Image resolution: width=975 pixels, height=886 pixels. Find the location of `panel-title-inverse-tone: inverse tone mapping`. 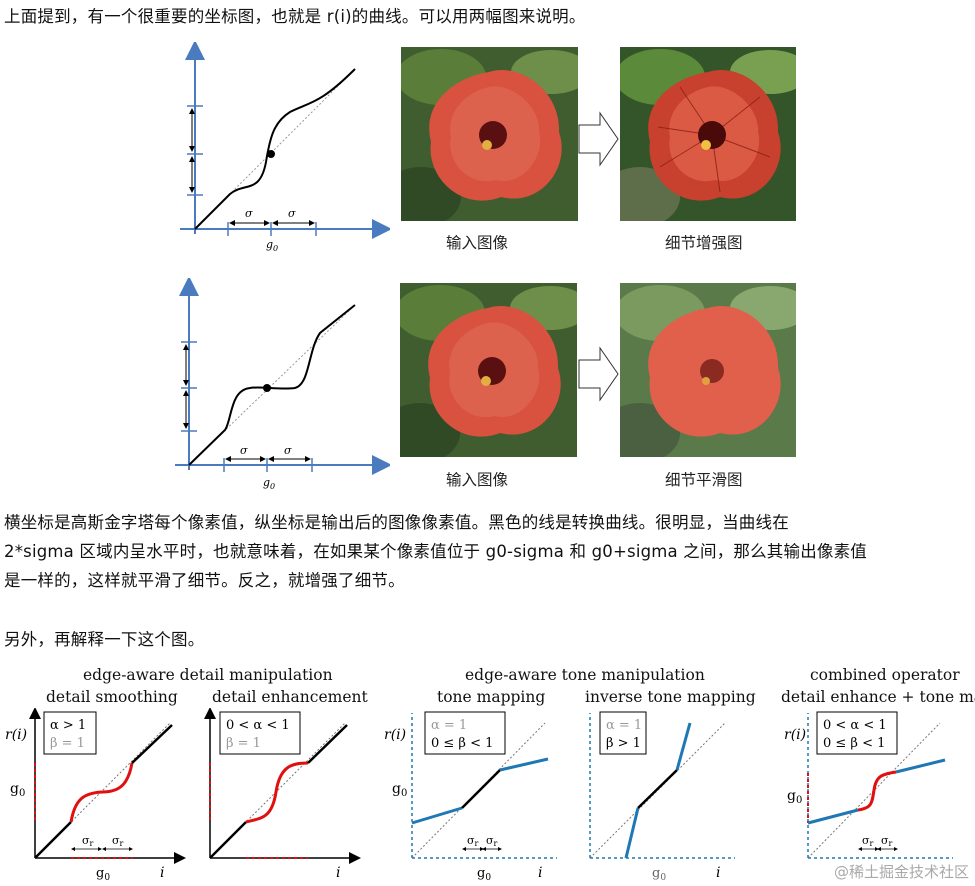

panel-title-inverse-tone: inverse tone mapping is located at coordinates (670, 697).